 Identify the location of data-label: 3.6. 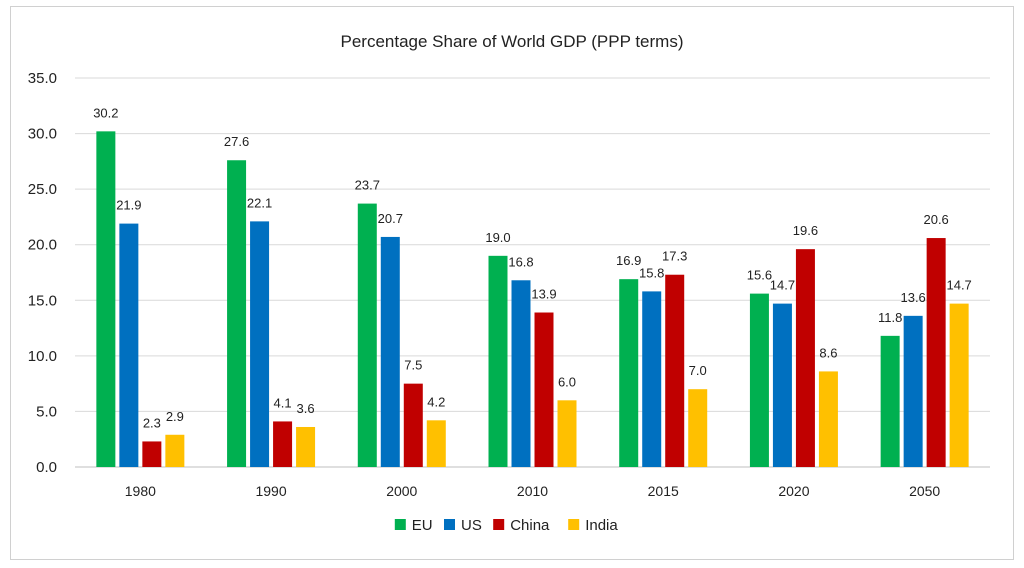
(306, 408).